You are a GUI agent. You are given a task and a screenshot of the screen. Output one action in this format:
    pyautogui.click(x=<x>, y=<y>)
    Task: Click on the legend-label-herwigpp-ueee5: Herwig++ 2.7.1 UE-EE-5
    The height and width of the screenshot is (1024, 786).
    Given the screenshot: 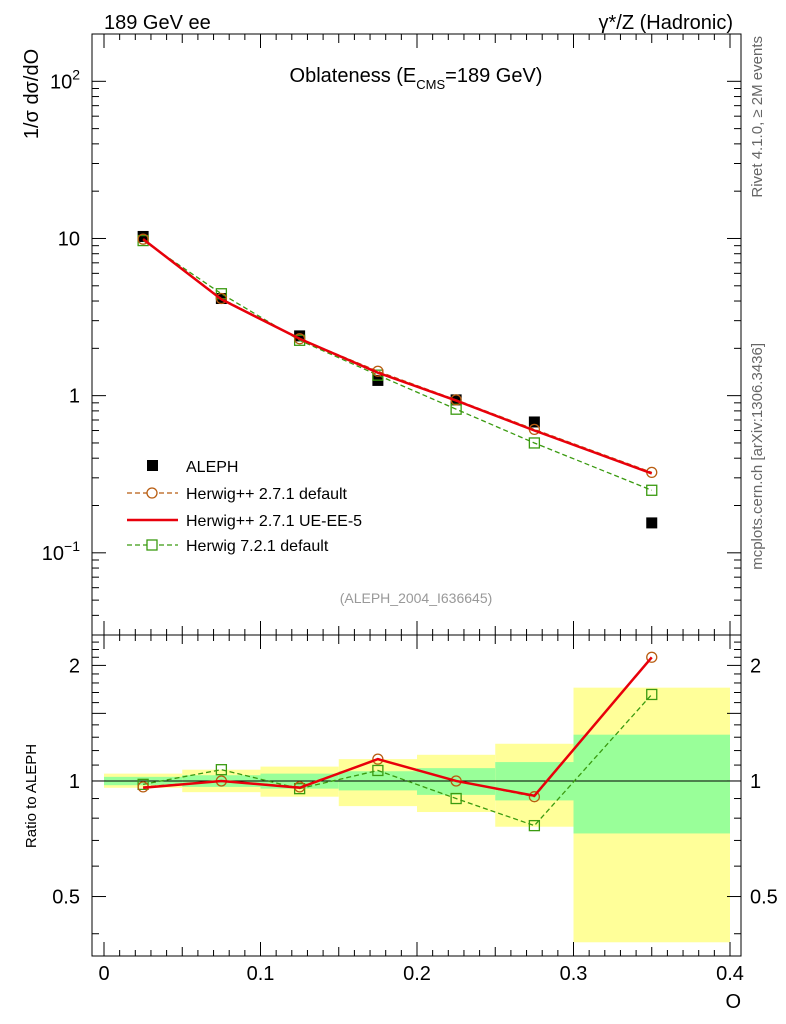 What is the action you would take?
    pyautogui.click(x=274, y=521)
    